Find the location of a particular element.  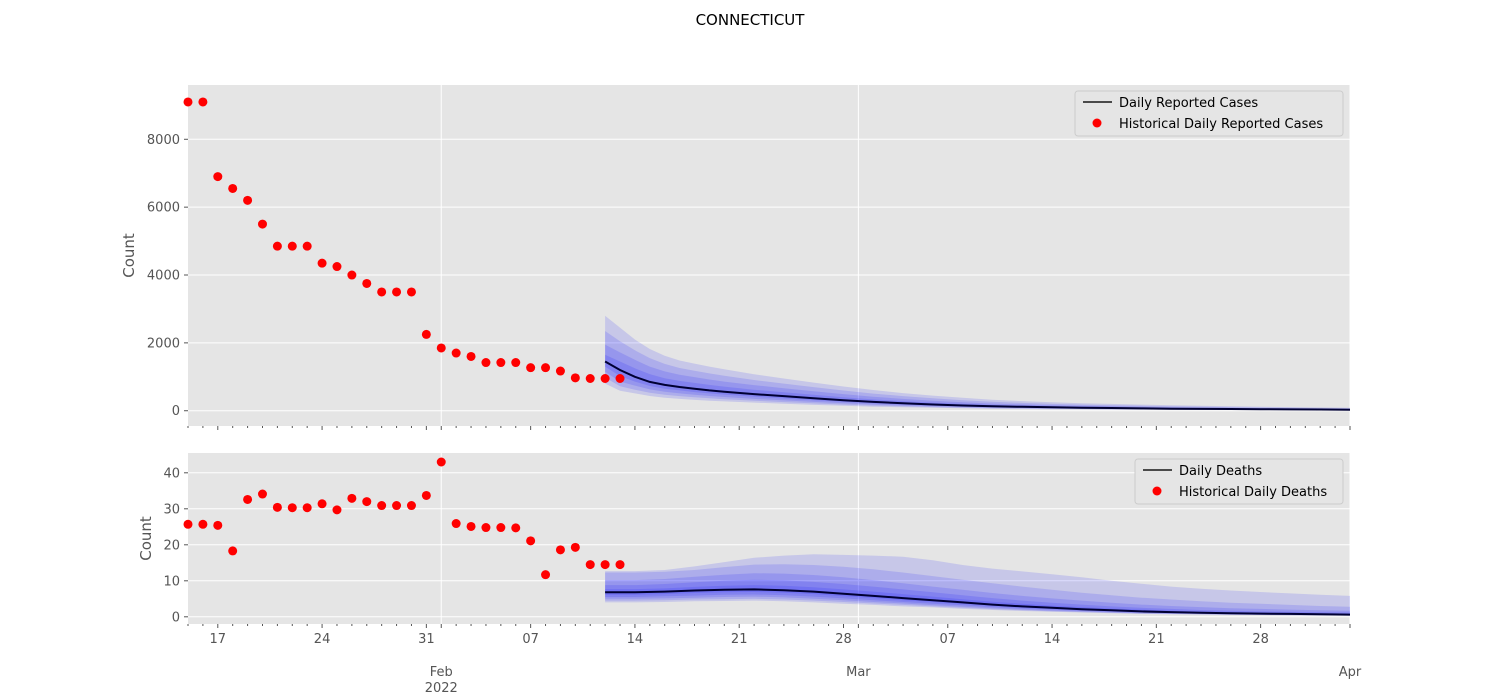

deaths-y-tick-label: 20 is located at coordinates (171, 545).